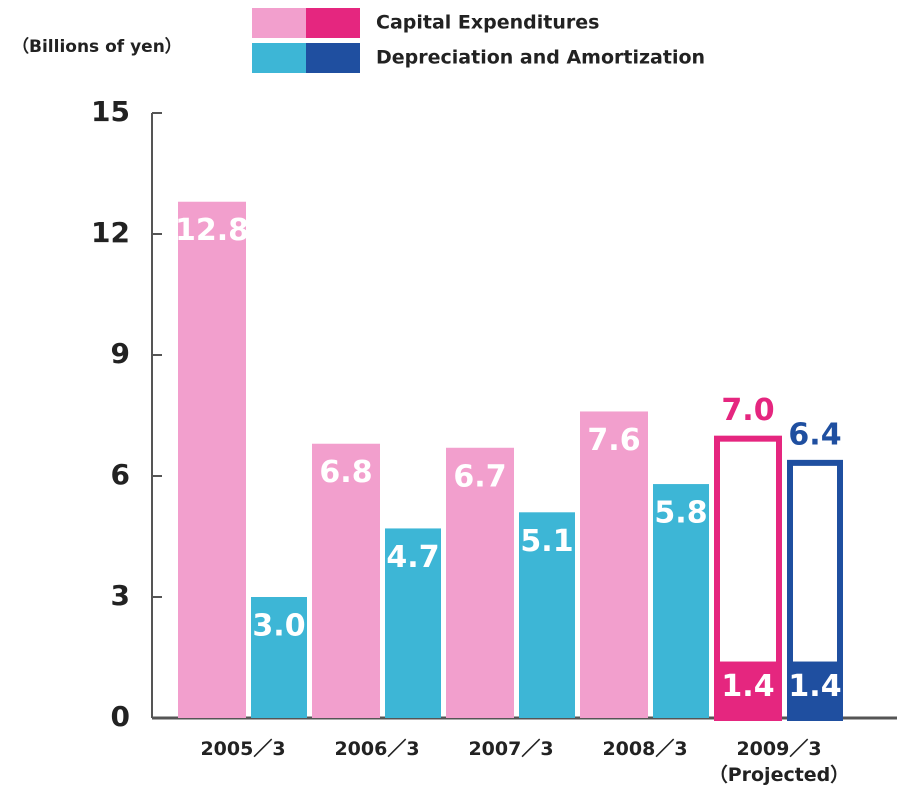  Describe the element at coordinates (120, 474) in the screenshot. I see `y-tick-label: 6` at that location.